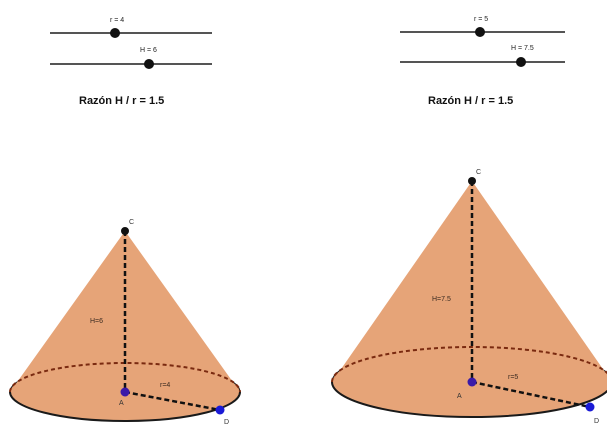 This screenshot has width=607, height=427. I want to click on left-slider-h-label: H = 6, so click(148, 50).